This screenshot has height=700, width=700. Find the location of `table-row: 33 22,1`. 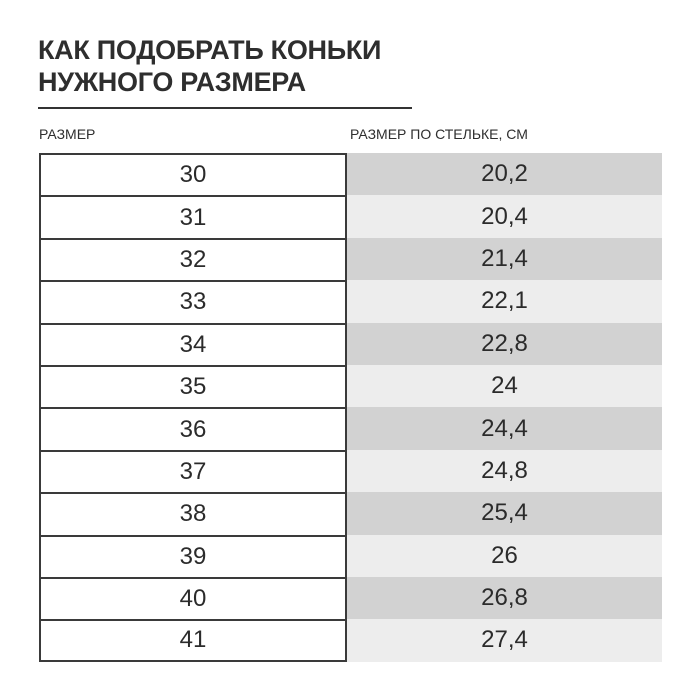

table-row: 33 22,1 is located at coordinates (350, 301).